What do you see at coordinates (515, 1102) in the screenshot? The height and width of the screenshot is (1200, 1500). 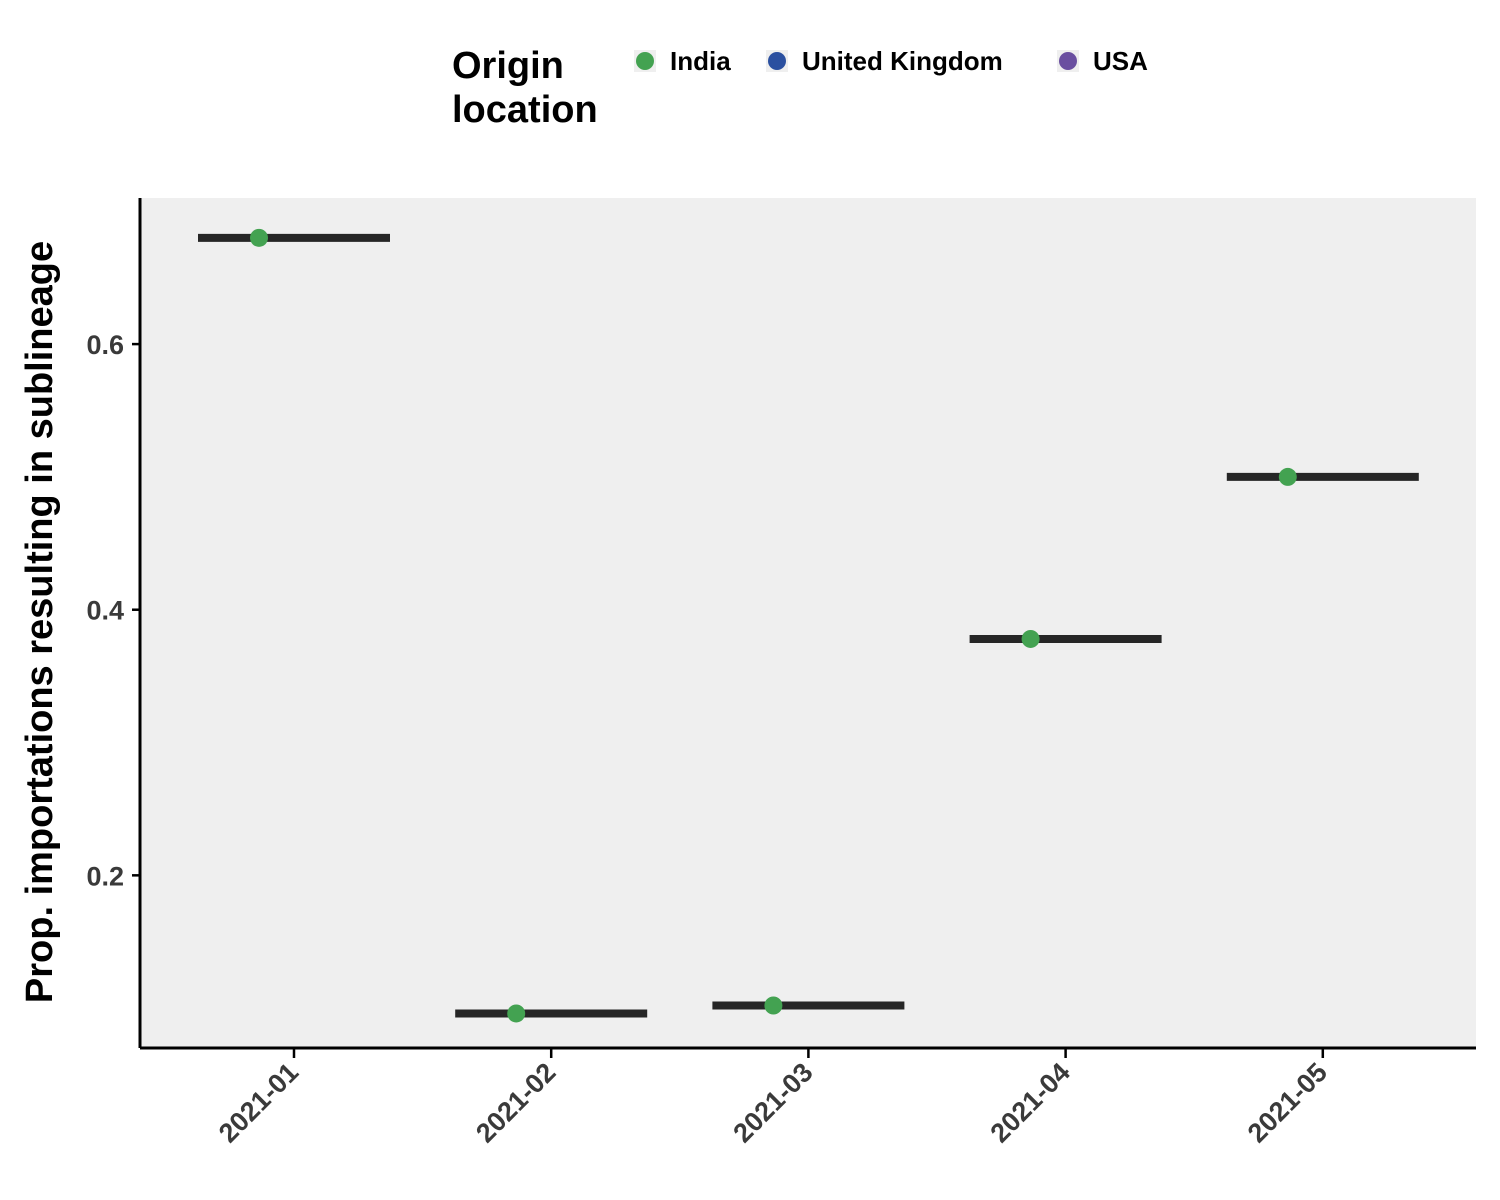 I see `x-tick-label: 2021-02` at bounding box center [515, 1102].